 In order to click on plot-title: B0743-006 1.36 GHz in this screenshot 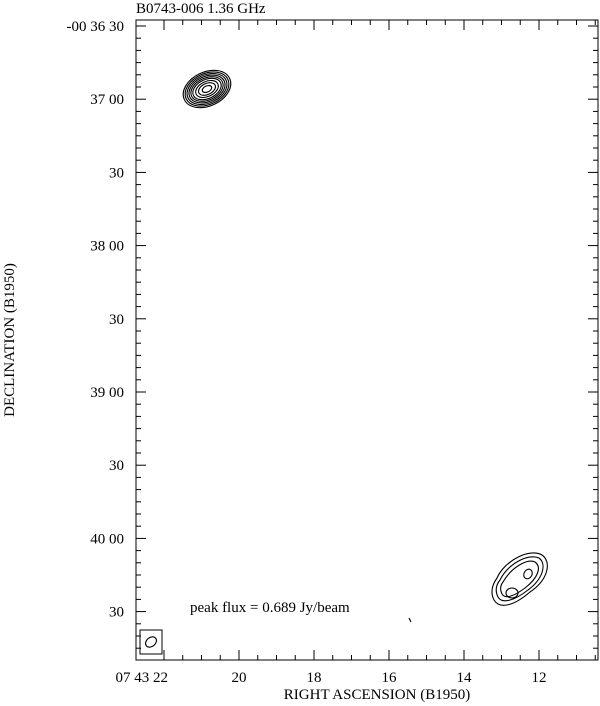, I will do `click(201, 9)`.